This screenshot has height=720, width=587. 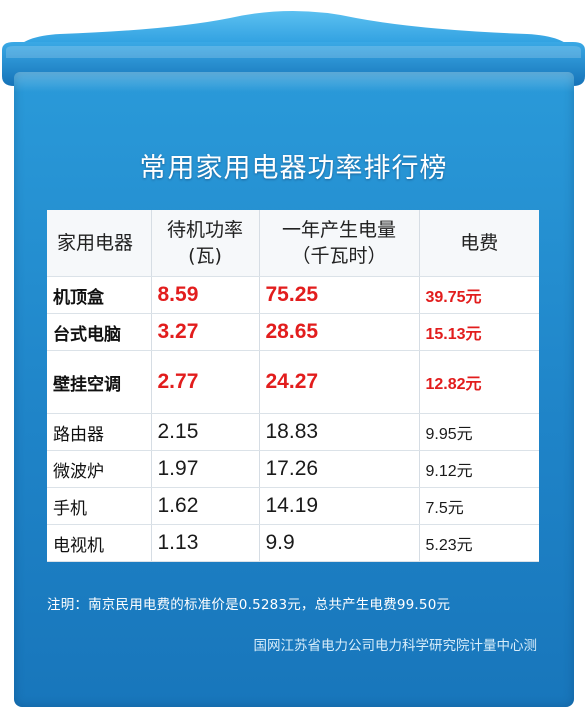 I want to click on header-appliance-label: 家用电器, so click(x=95, y=243).